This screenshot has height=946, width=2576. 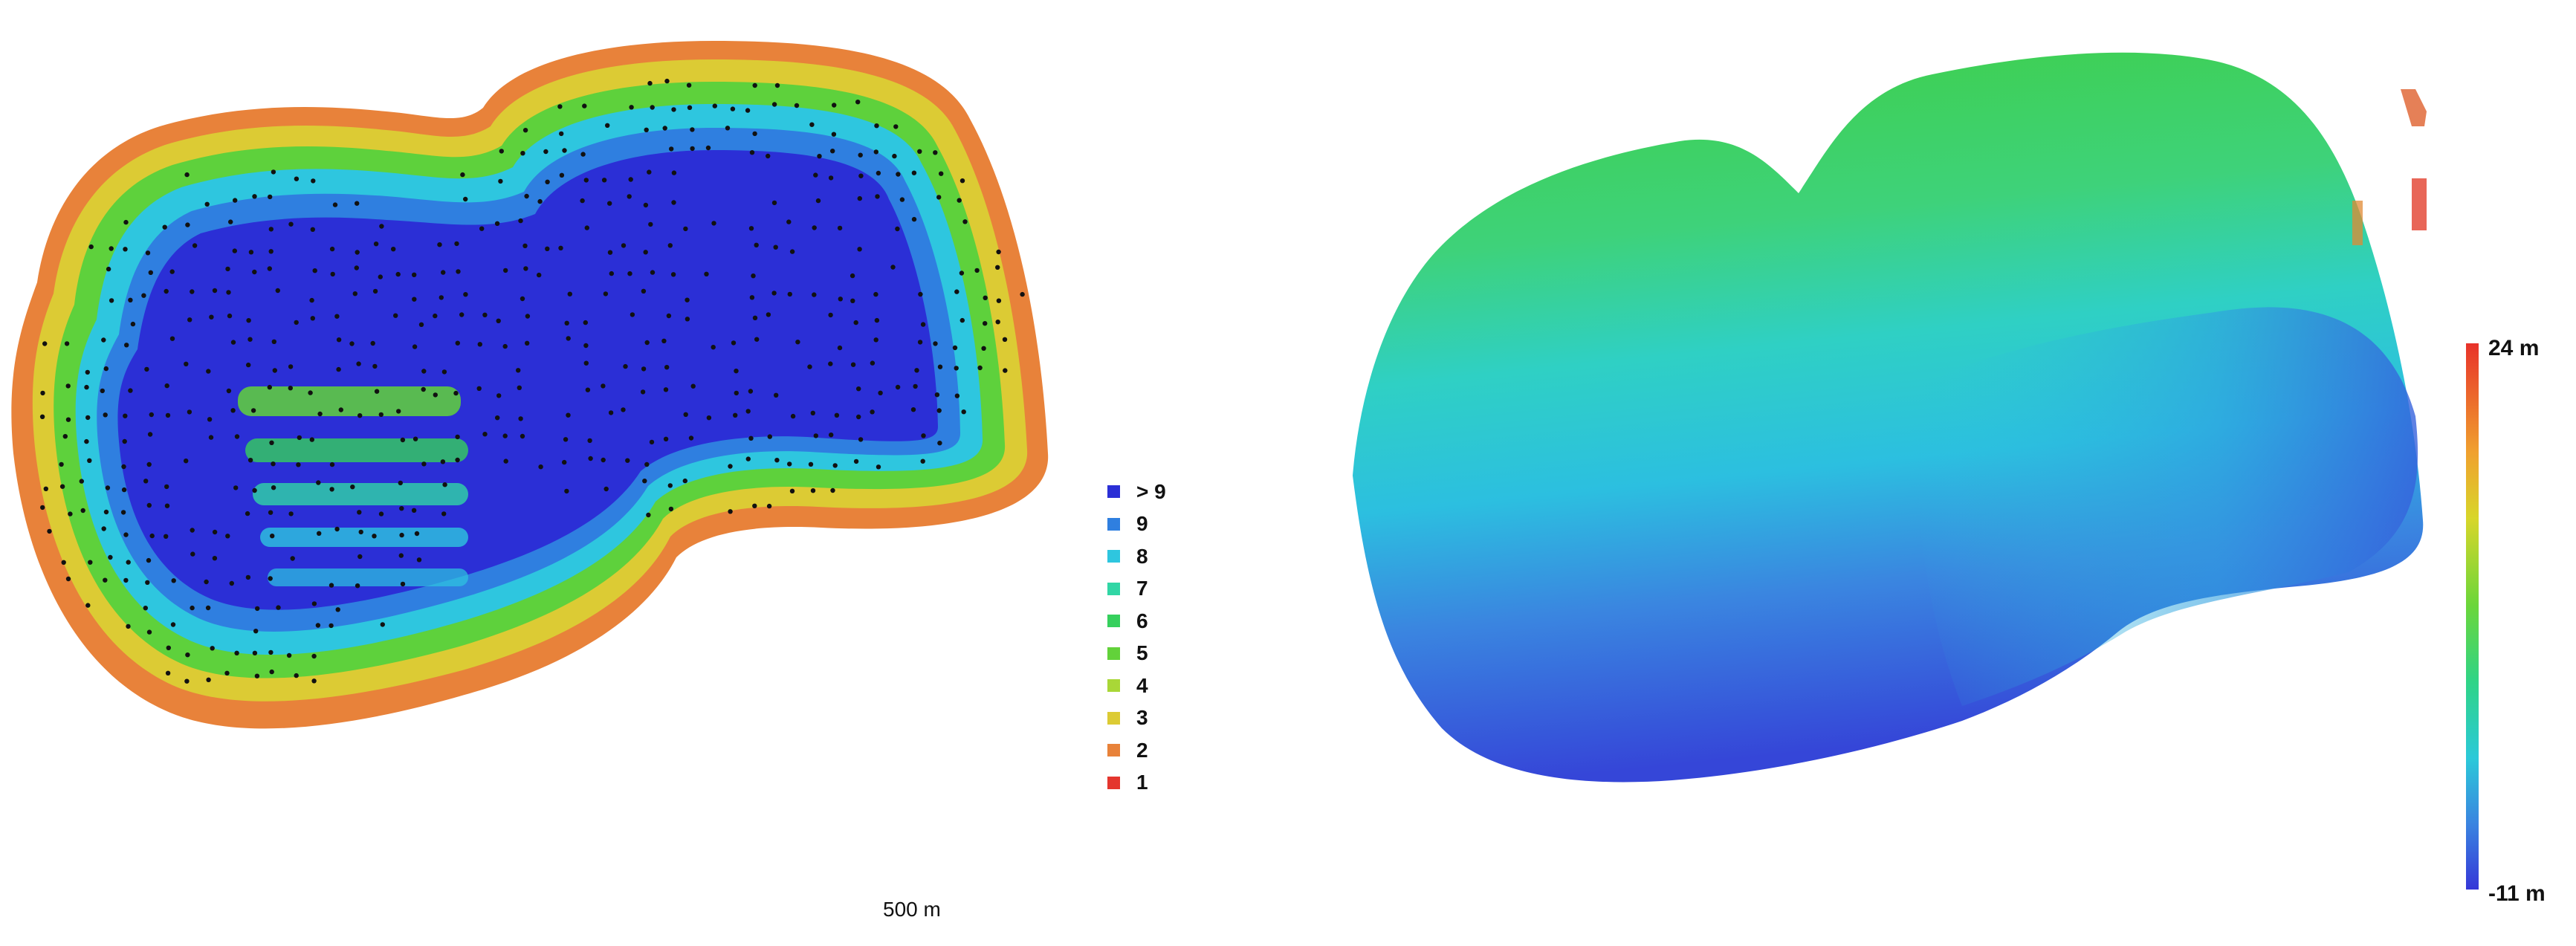 I want to click on legend-label: 2, so click(x=1142, y=750).